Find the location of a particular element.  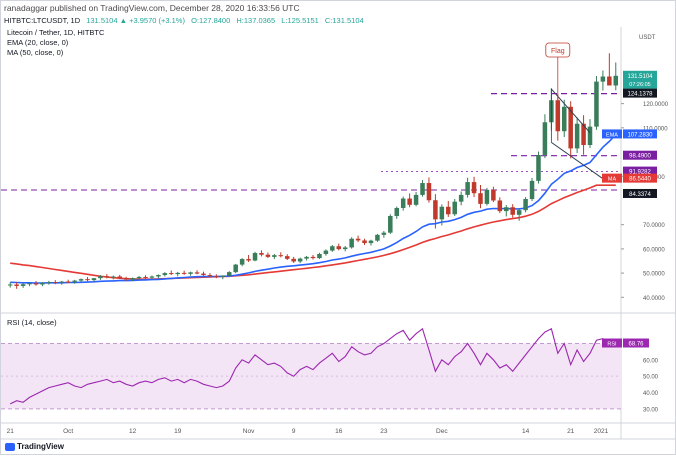

tradingview-logo: TradingView is located at coordinates (34, 446).